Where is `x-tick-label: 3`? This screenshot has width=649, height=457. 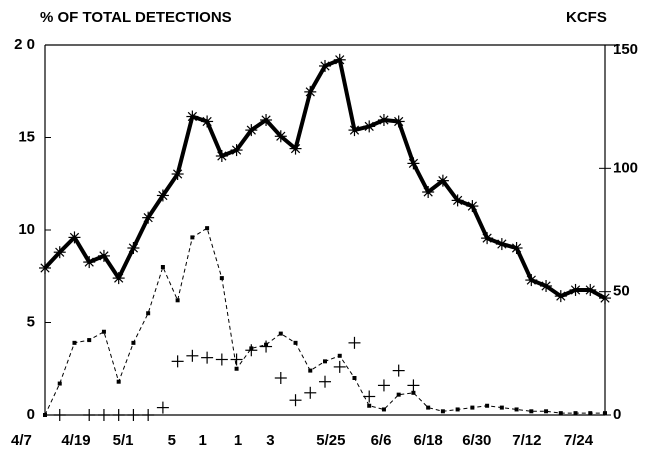 x-tick-label: 3 is located at coordinates (270, 440).